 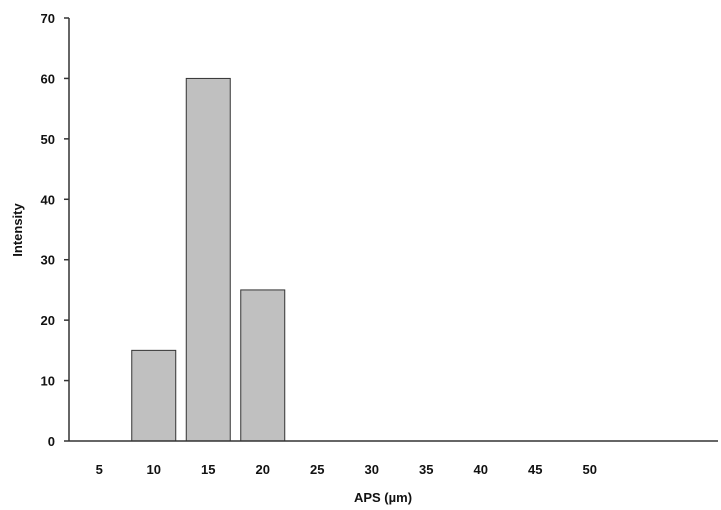 What do you see at coordinates (48, 18) in the screenshot?
I see `y-tick-label: 70` at bounding box center [48, 18].